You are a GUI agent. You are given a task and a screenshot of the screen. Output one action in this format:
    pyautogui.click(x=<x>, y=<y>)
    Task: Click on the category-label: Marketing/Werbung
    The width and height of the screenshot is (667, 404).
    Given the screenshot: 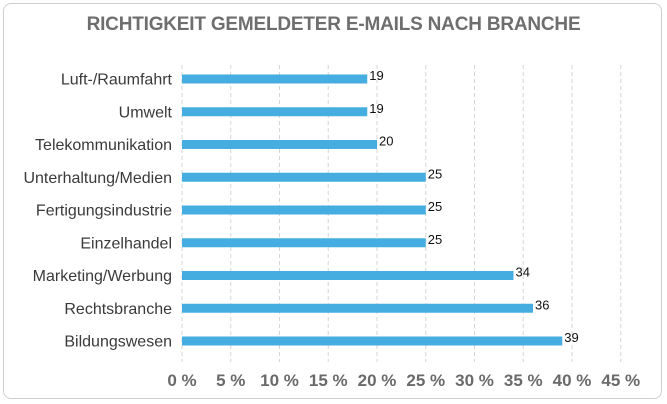 What is the action you would take?
    pyautogui.click(x=102, y=276)
    